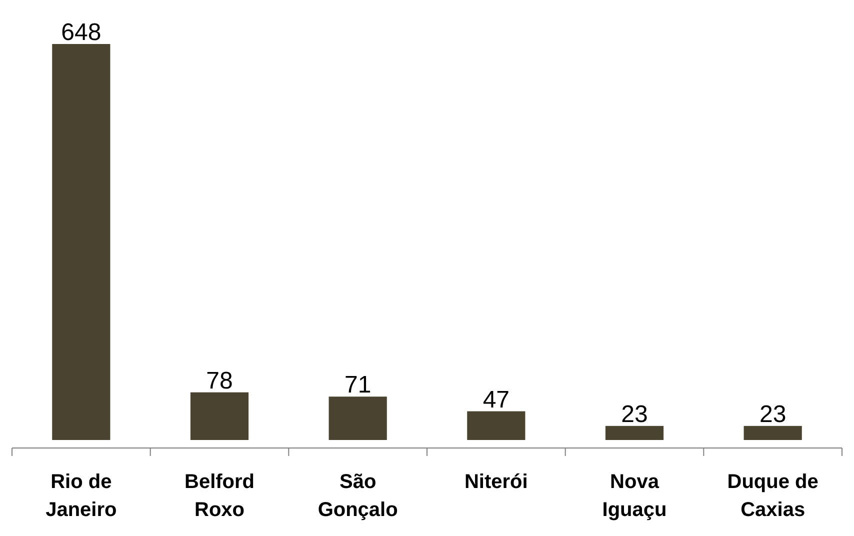 Image resolution: width=854 pixels, height=536 pixels. I want to click on data-label: 71, so click(358, 385).